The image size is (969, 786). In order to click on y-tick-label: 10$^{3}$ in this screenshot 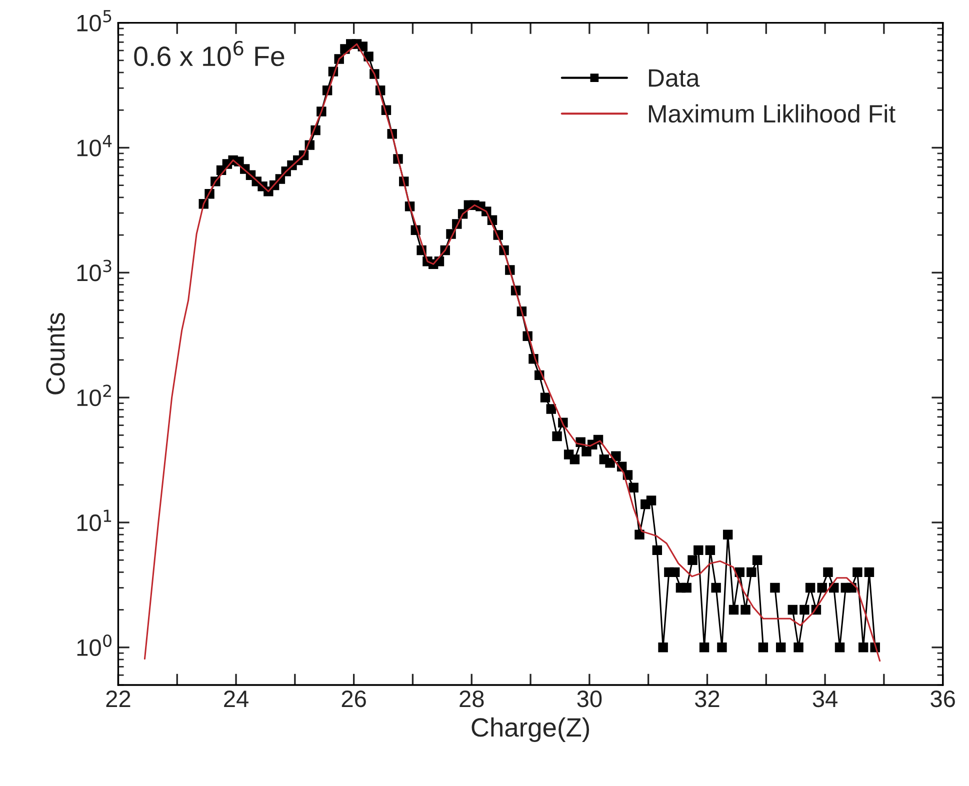, I will do `click(94, 271)`.